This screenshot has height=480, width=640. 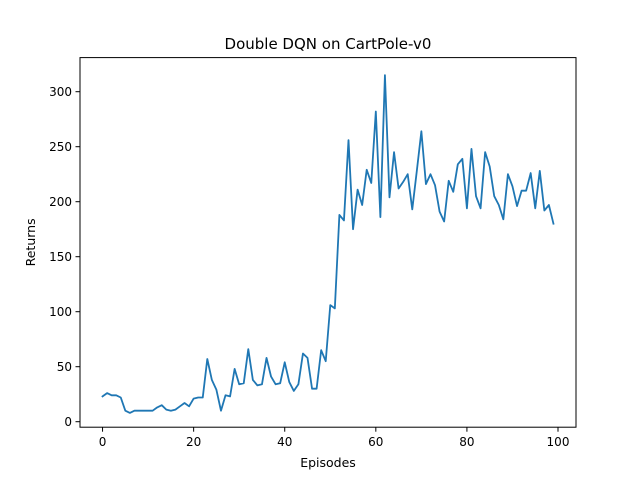 What do you see at coordinates (558, 442) in the screenshot?
I see `x-tick-label: 100` at bounding box center [558, 442].